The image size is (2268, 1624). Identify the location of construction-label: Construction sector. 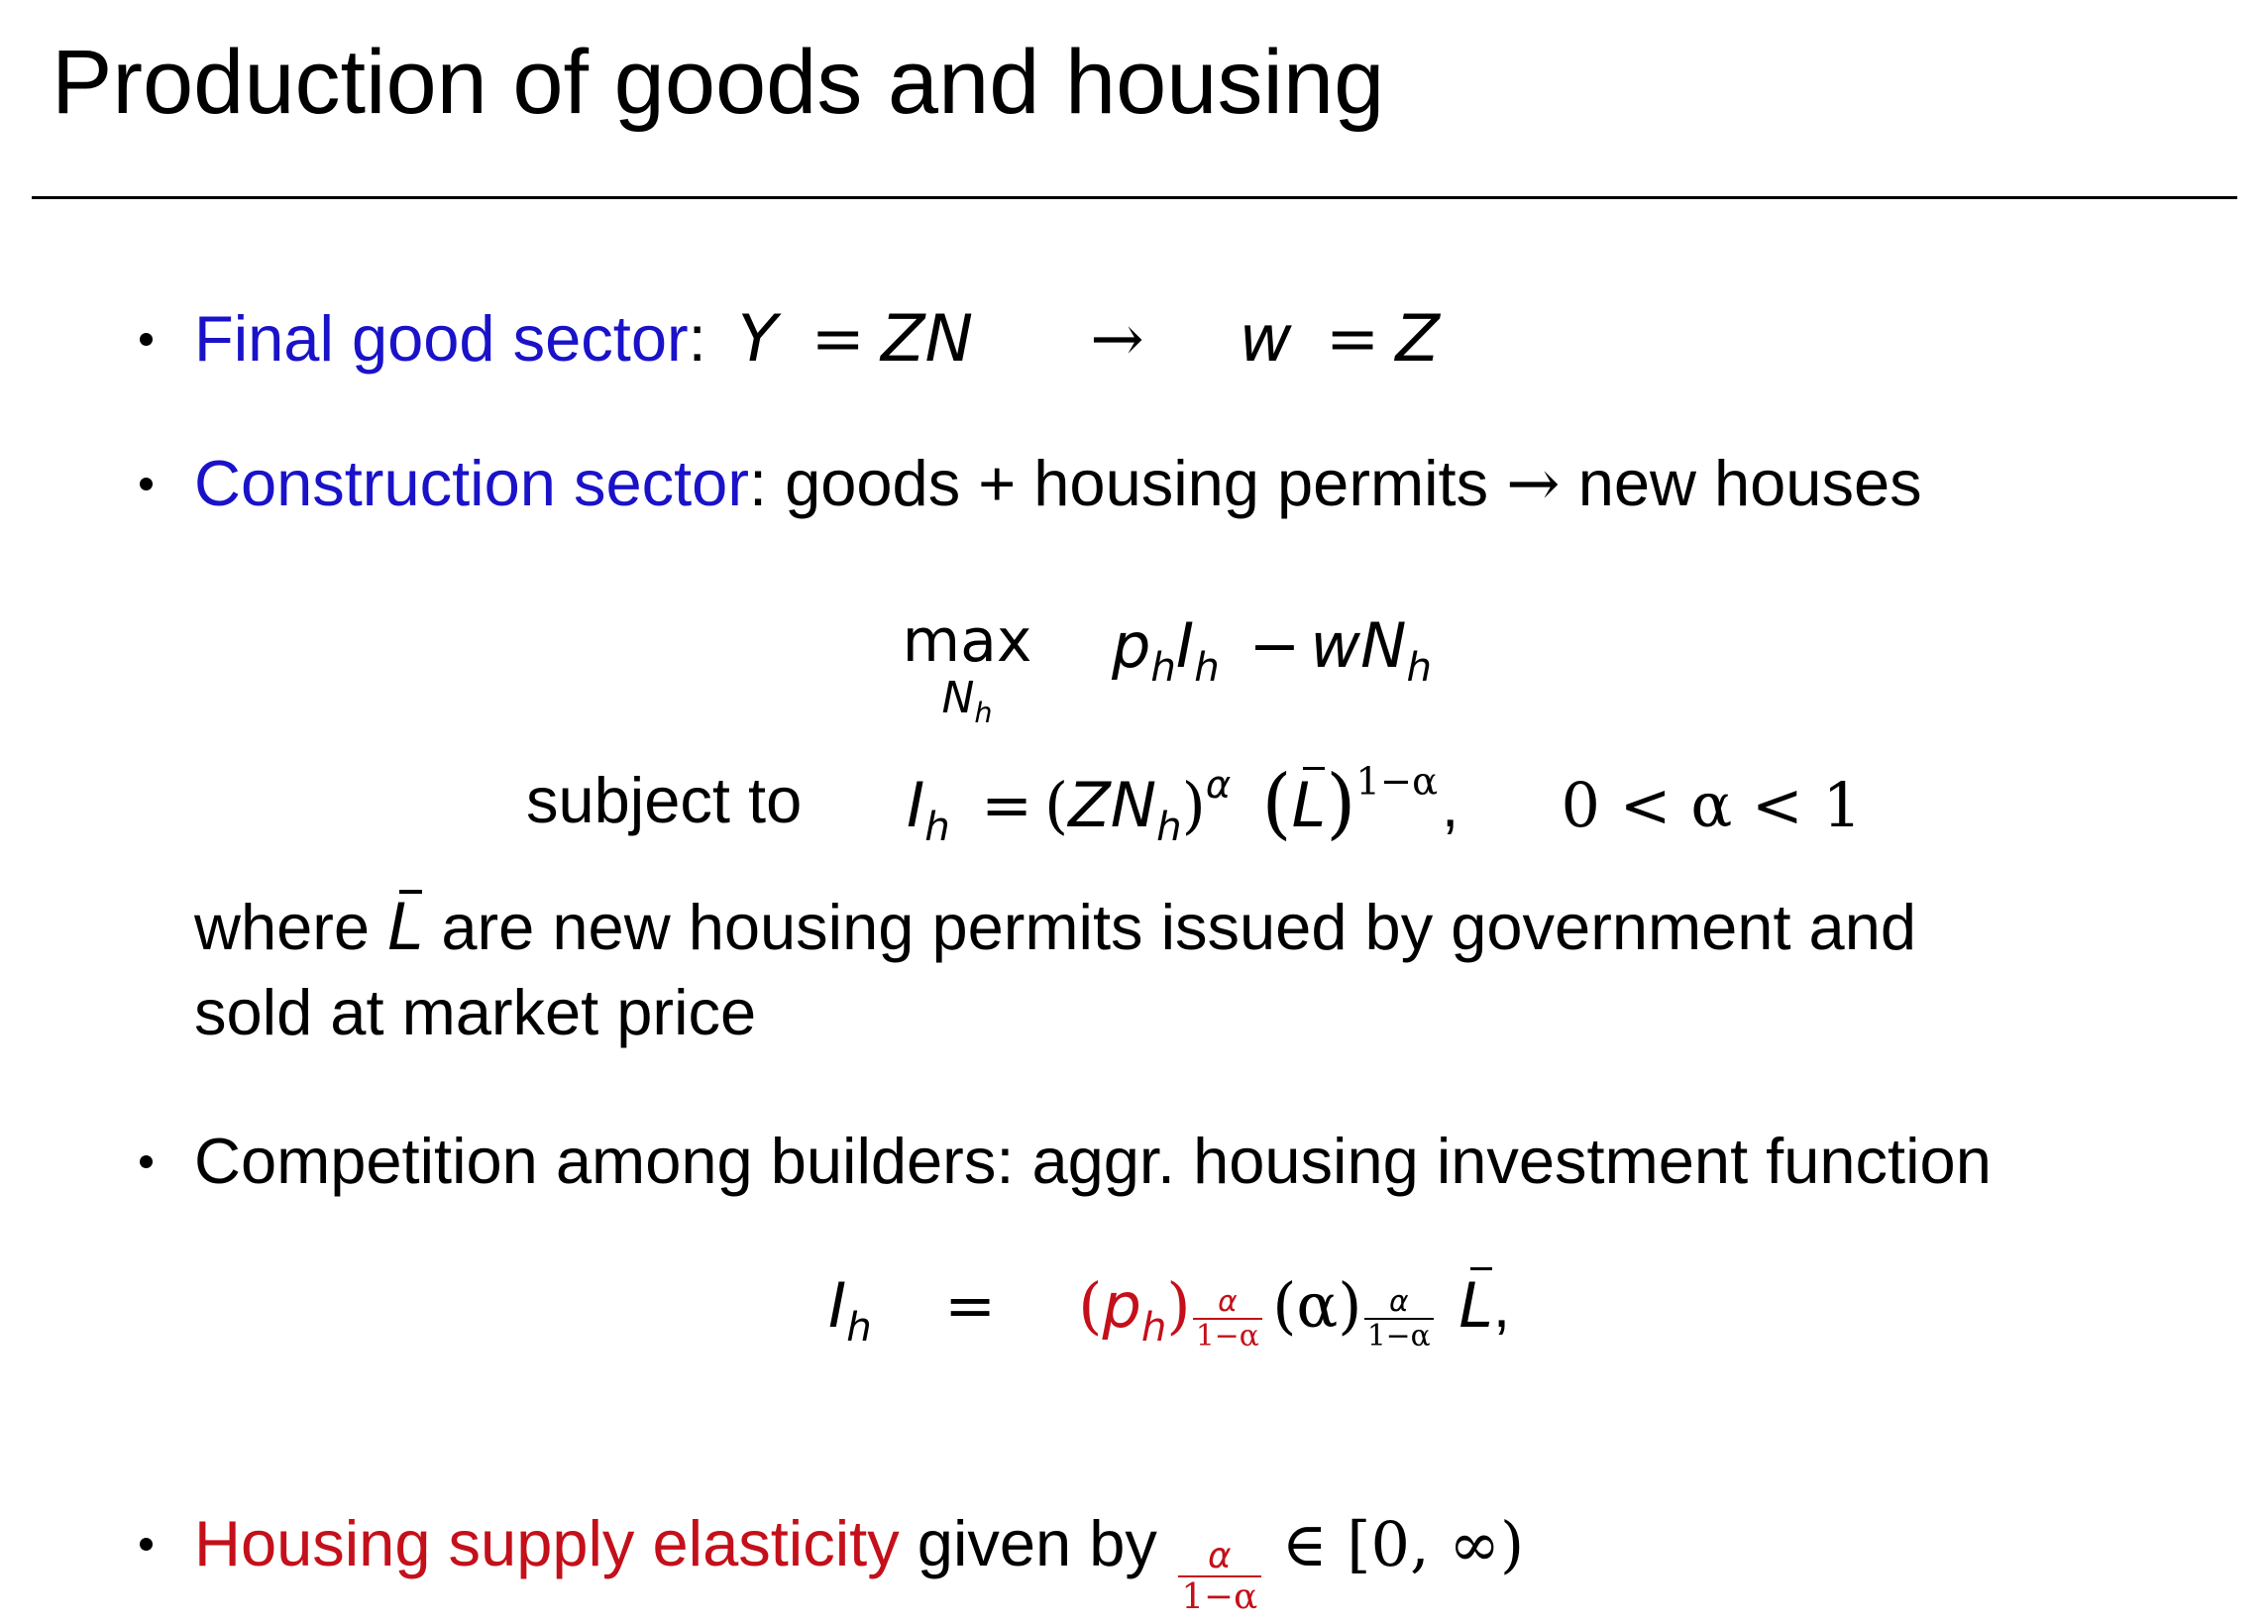
(472, 483).